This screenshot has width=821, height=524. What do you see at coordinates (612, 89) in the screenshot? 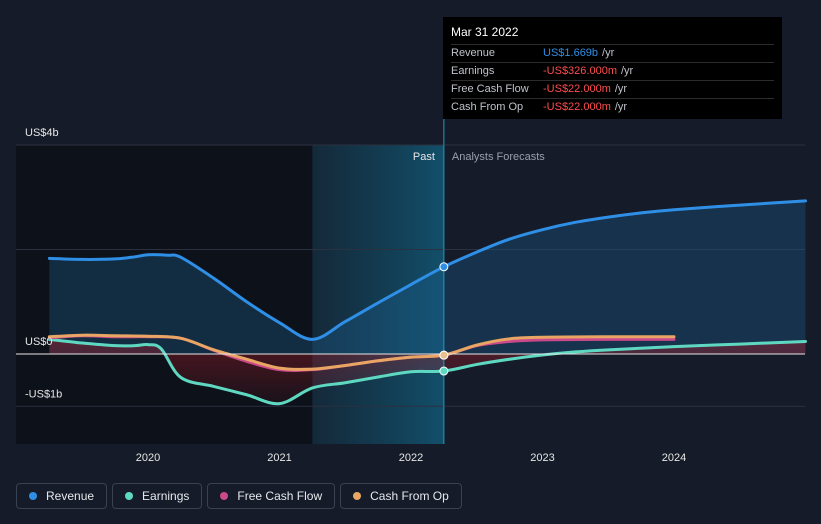
I see `tooltip-row: Free Cash Flow -US$22.000m/yr` at bounding box center [612, 89].